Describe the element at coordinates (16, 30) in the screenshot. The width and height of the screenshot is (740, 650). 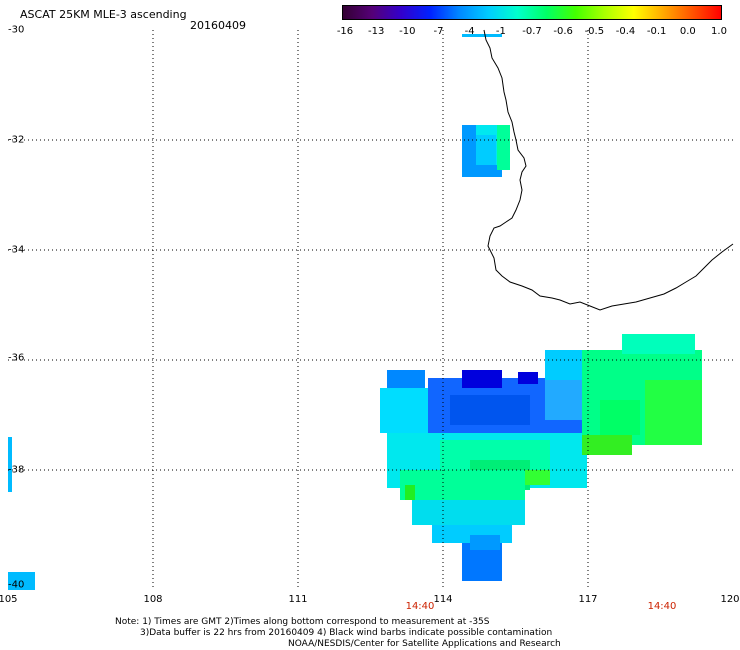
I see `lat-label: -30` at that location.